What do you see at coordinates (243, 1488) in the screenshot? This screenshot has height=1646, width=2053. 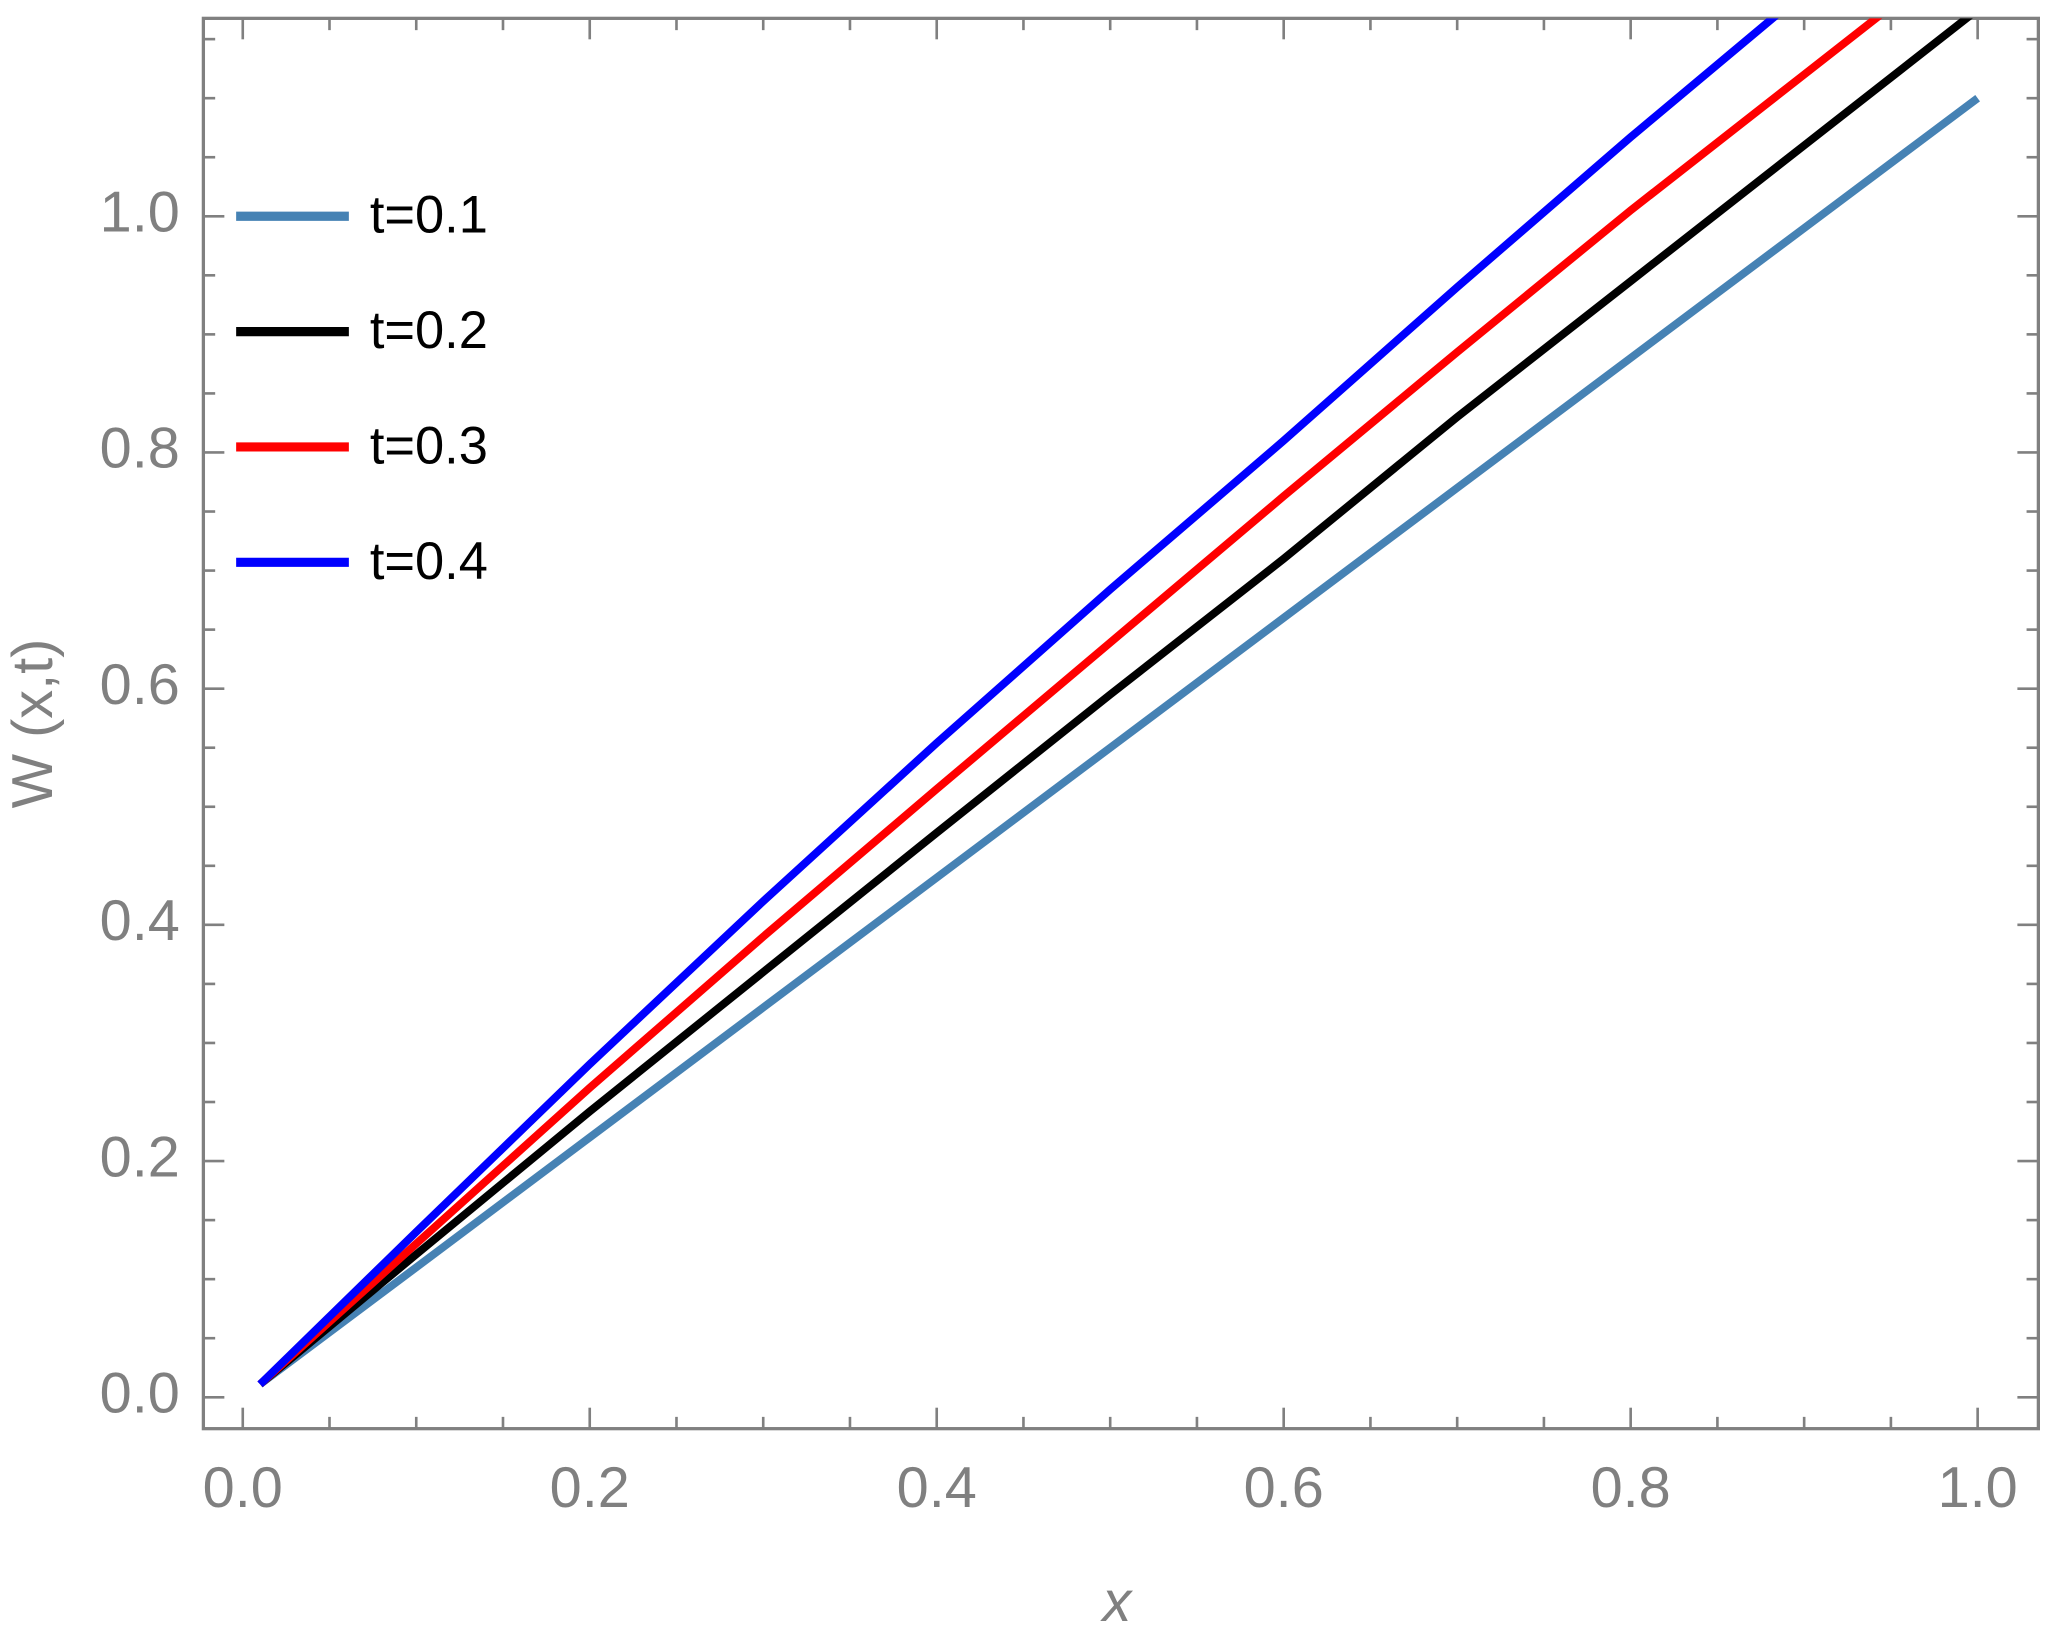 I see `x-tick-label: 0.0` at bounding box center [243, 1488].